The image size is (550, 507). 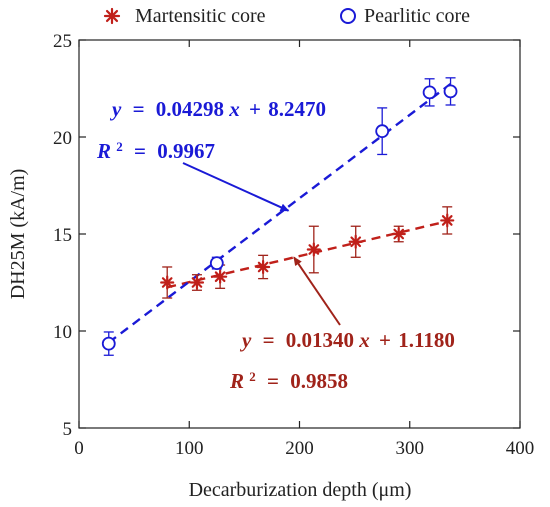 I want to click on y-tick-label: 15, so click(x=62, y=235).